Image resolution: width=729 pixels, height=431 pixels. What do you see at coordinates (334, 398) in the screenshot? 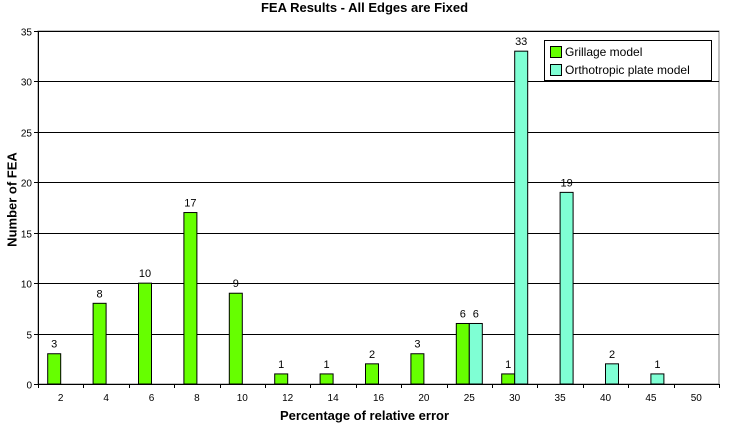
I see `x-tick-label: 14` at bounding box center [334, 398].